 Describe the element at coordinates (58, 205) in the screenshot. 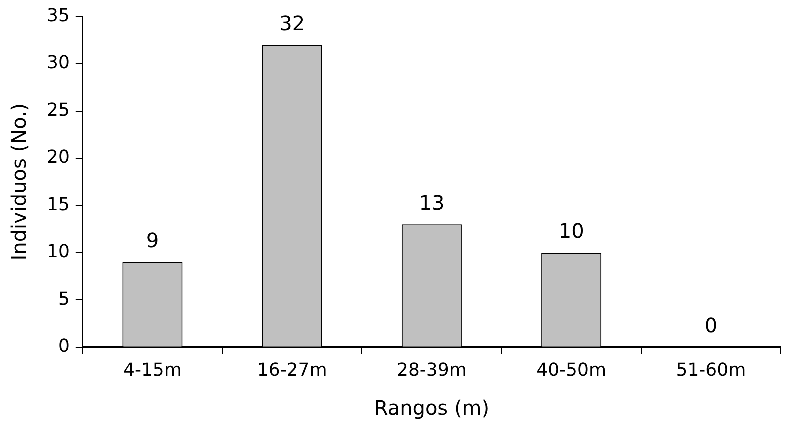

I see `y-tick-label: 15` at that location.